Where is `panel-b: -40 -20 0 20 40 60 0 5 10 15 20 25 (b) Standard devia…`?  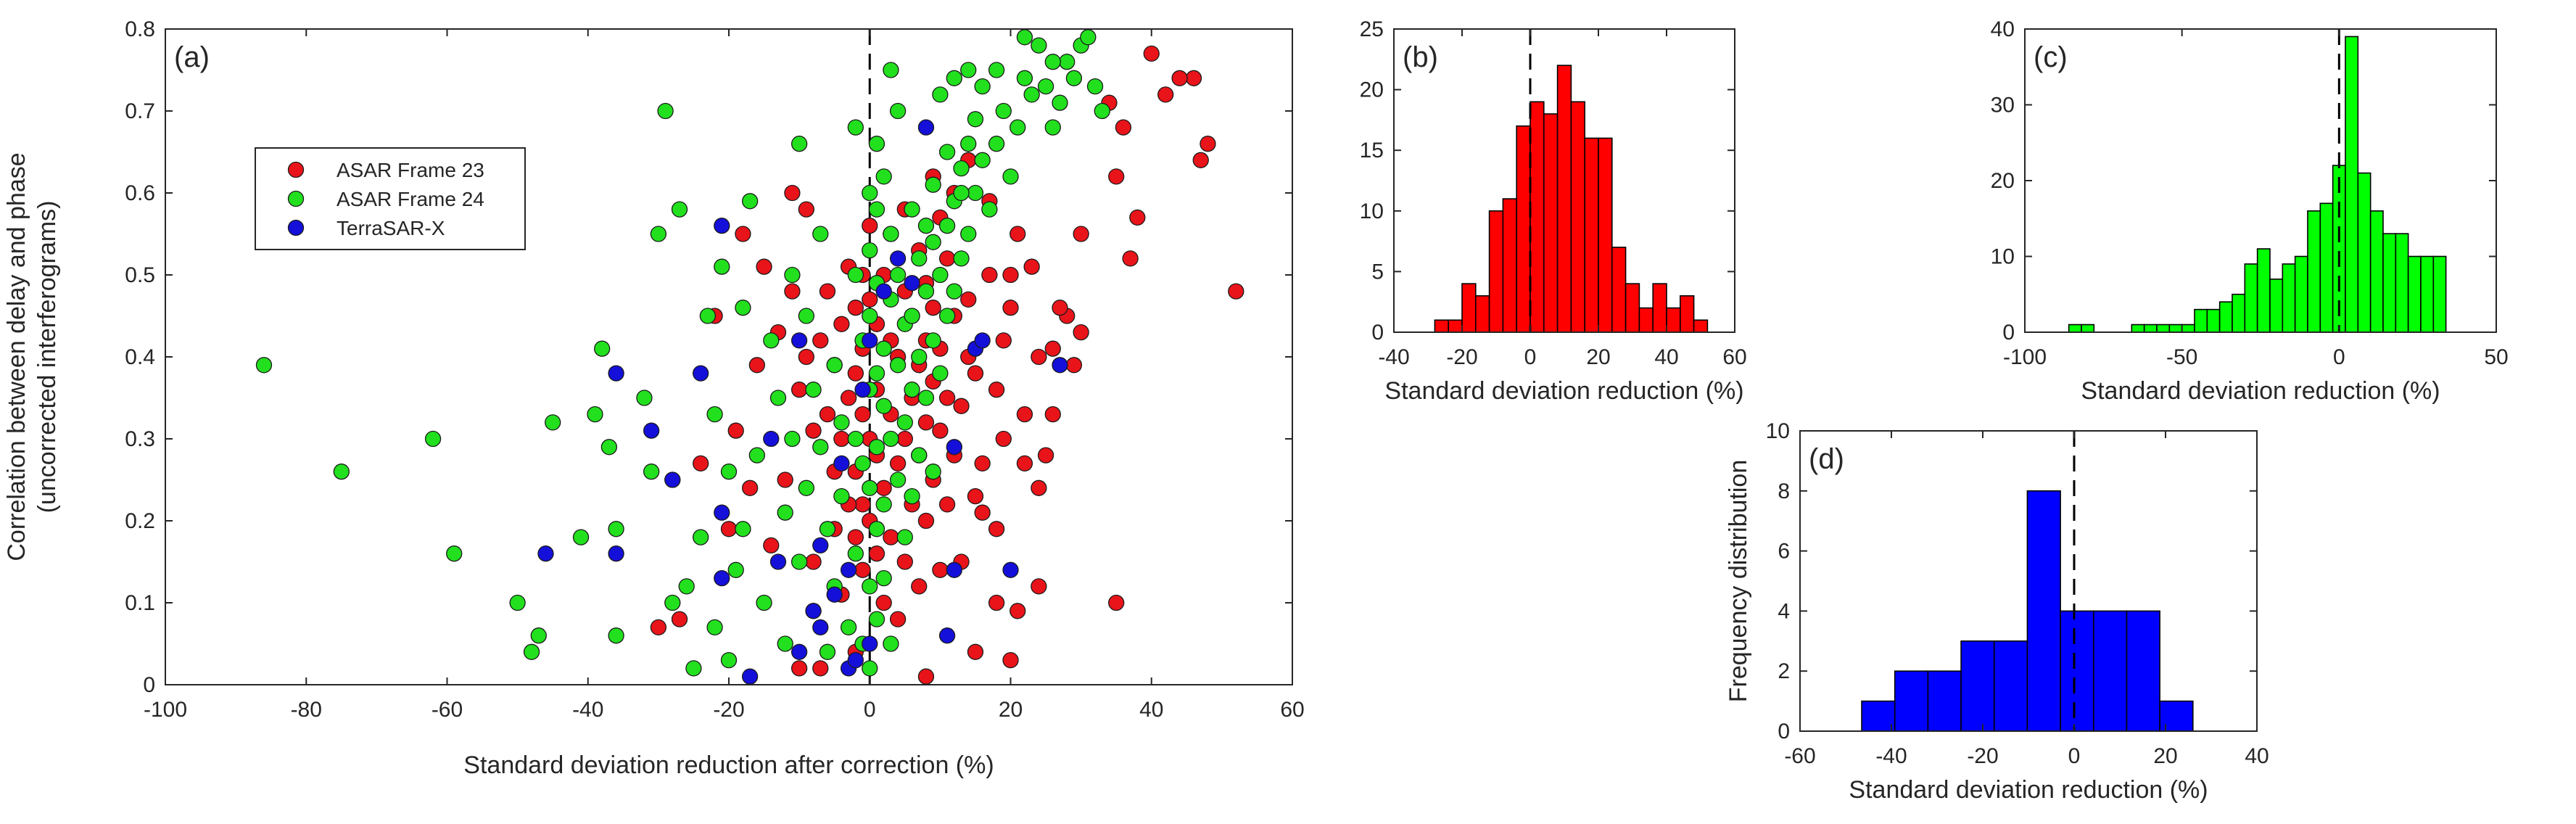
panel-b: -40 -20 0 20 40 60 0 5 10 15 20 25 (b) Standard devia… is located at coordinates (1554, 211).